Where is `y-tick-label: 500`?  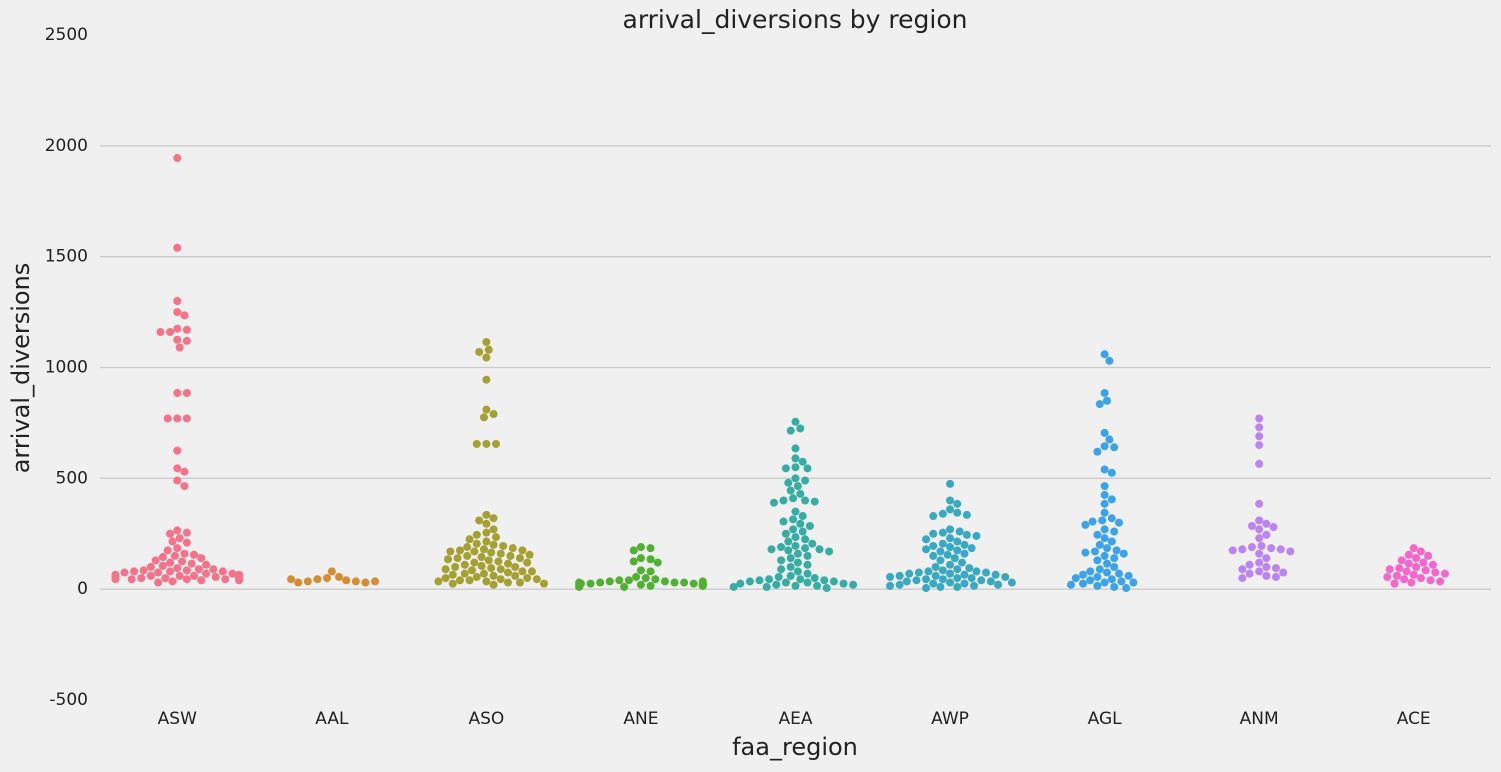
y-tick-label: 500 is located at coordinates (72, 478).